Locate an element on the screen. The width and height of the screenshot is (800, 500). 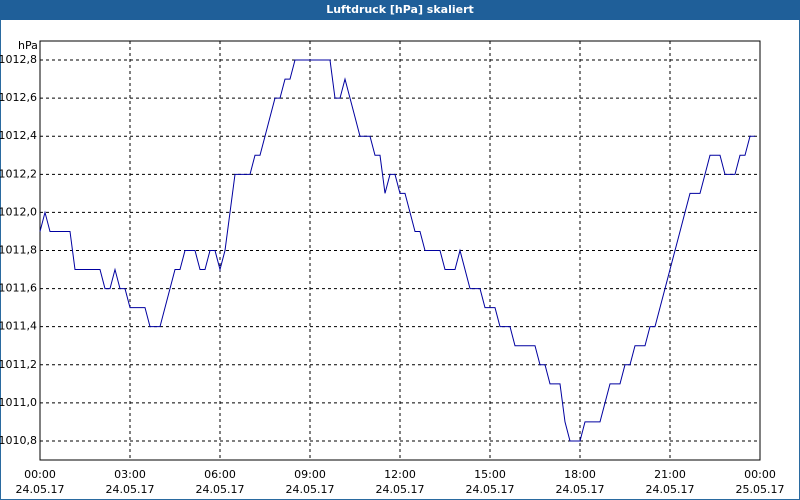
title-bar is located at coordinates (400, 10).